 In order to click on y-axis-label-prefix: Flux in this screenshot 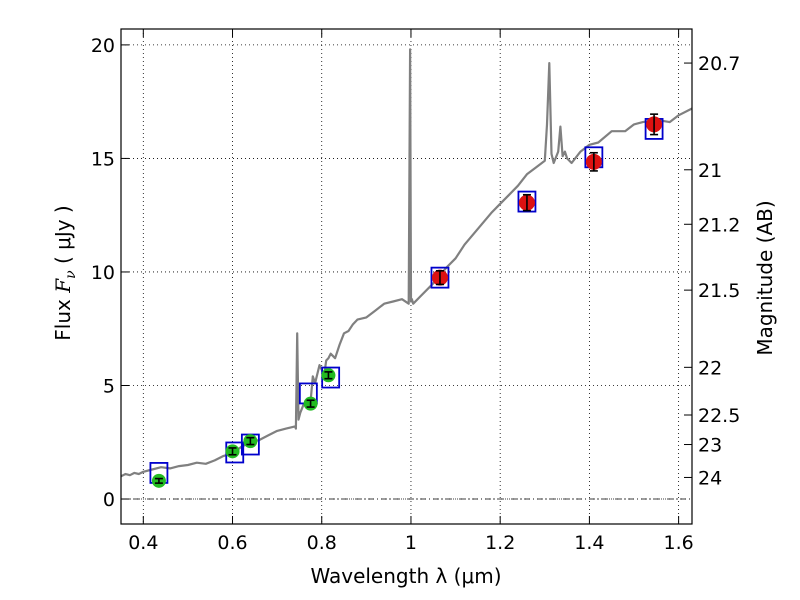, I will do `click(63, 317)`.